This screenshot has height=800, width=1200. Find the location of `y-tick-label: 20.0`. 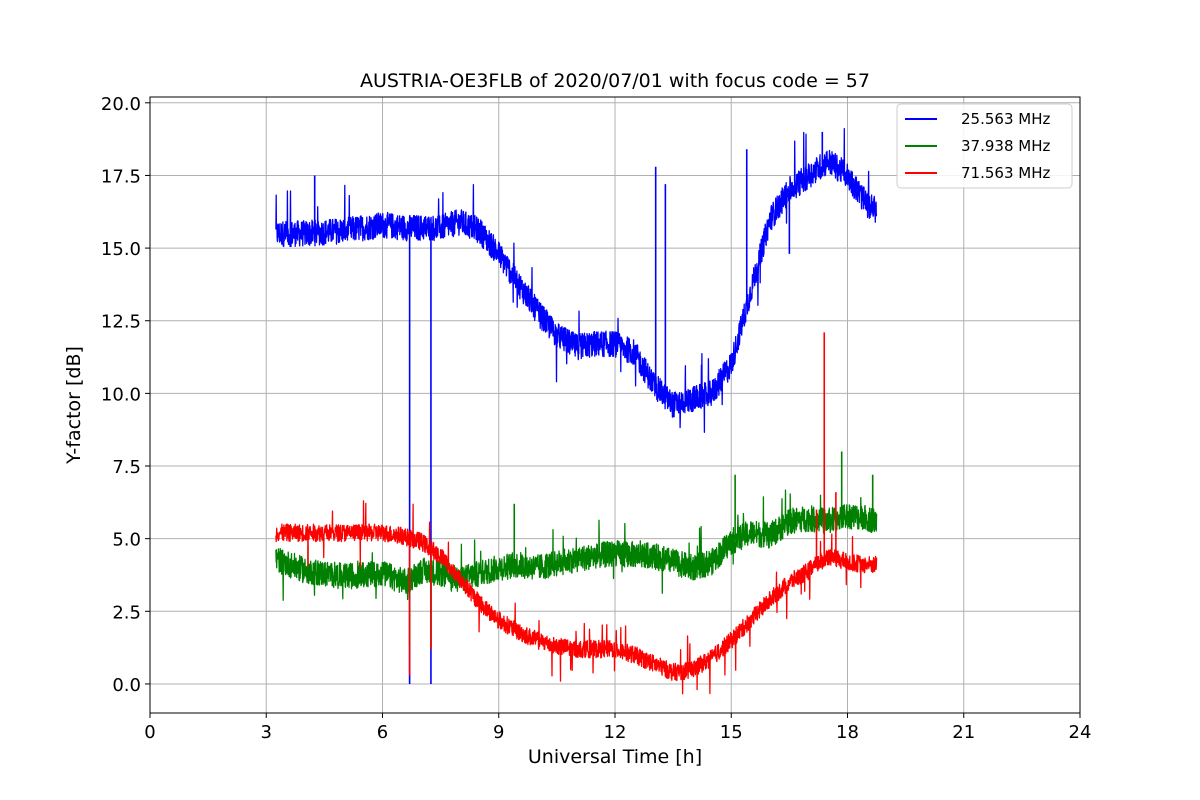

y-tick-label: 20.0 is located at coordinates (121, 104).